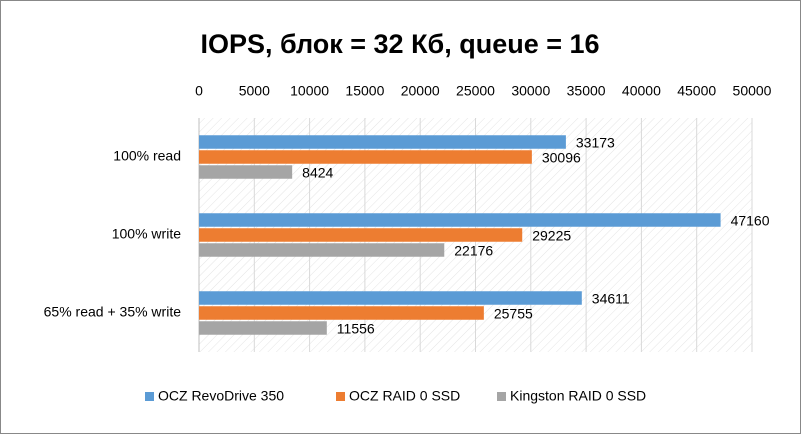 This screenshot has height=435, width=802. Describe the element at coordinates (641, 91) in the screenshot. I see `x-tick-label: 40000` at that location.